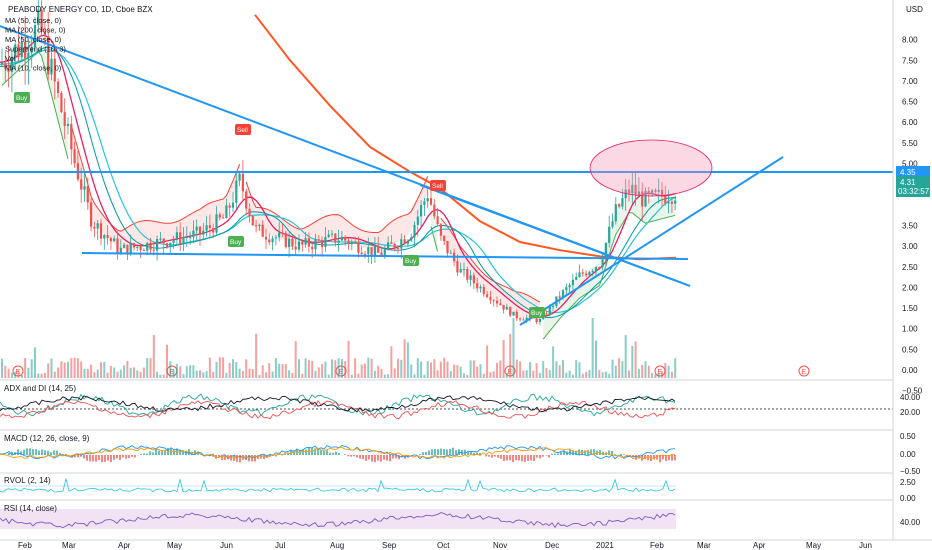 This screenshot has height=550, width=932. What do you see at coordinates (908, 436) in the screenshot?
I see `macd-axis-tick: 0.50` at bounding box center [908, 436].